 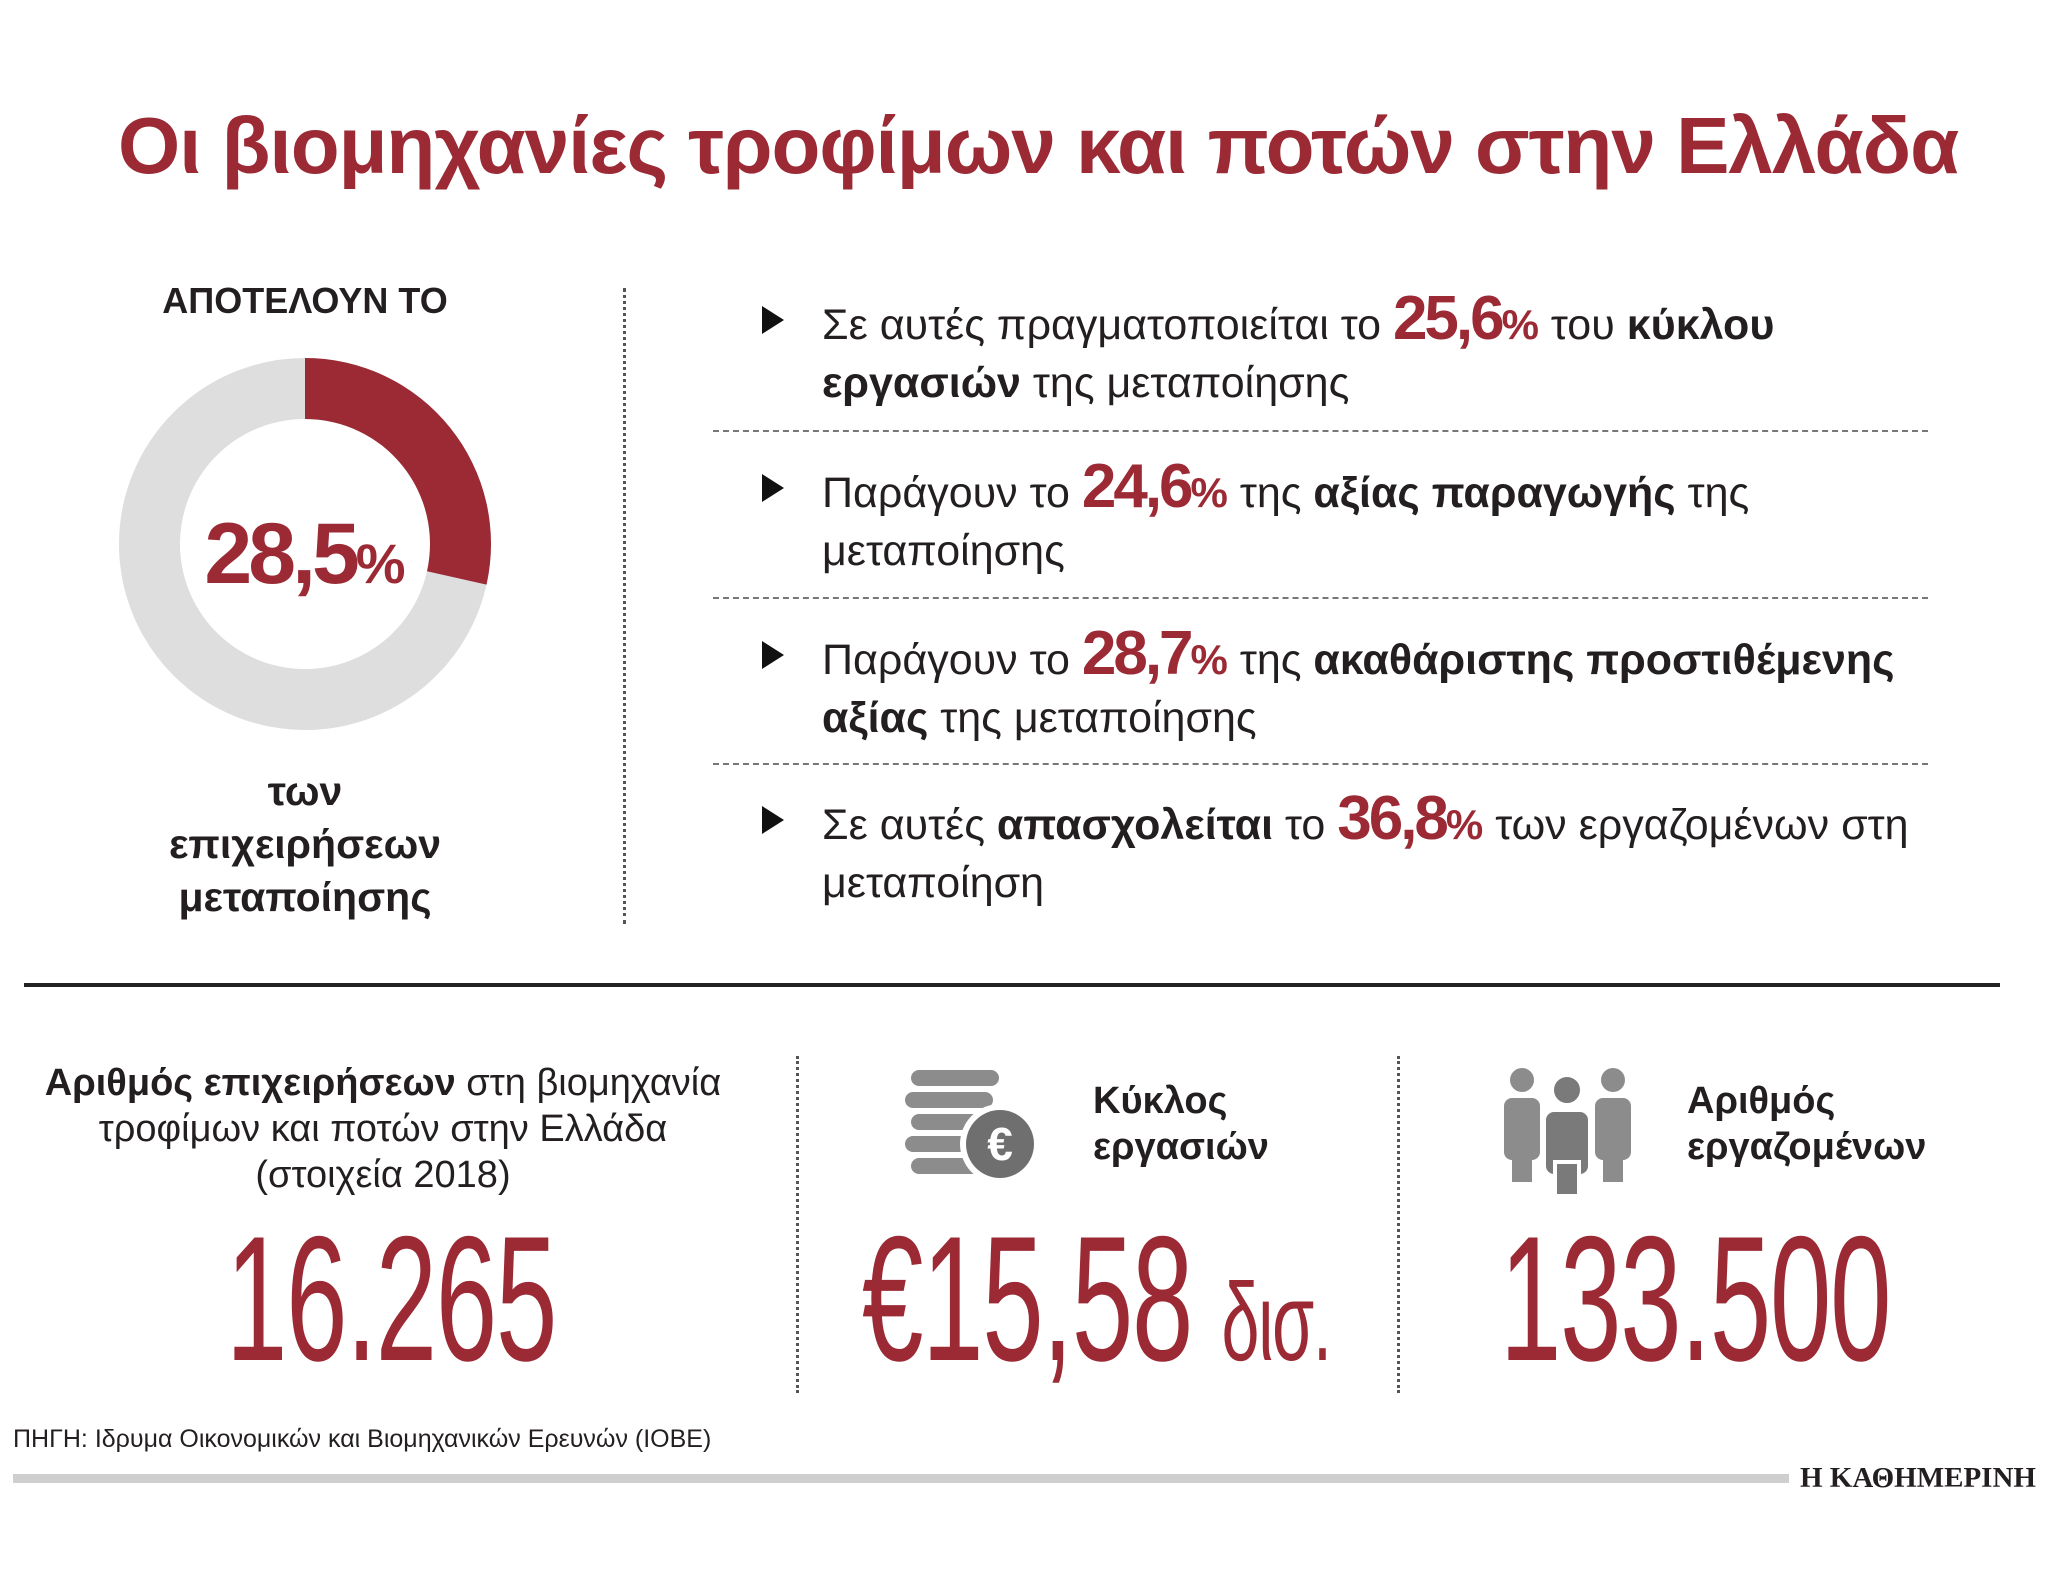 What do you see at coordinates (1057, 1298) in the screenshot?
I see `value-label: 15,58` at bounding box center [1057, 1298].